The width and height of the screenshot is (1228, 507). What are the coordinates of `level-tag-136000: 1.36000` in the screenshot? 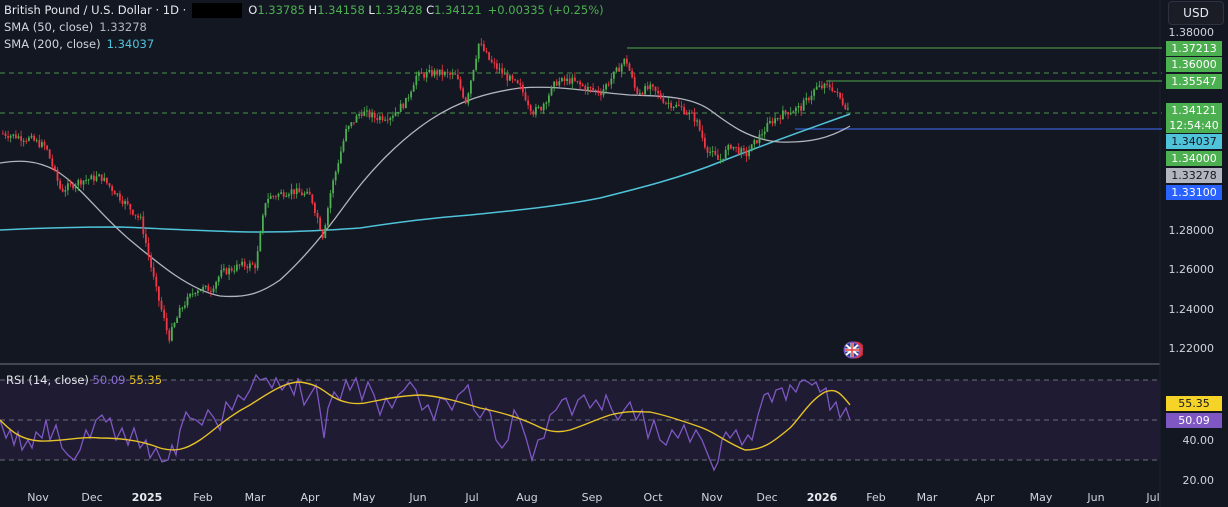 It's located at (1194, 64).